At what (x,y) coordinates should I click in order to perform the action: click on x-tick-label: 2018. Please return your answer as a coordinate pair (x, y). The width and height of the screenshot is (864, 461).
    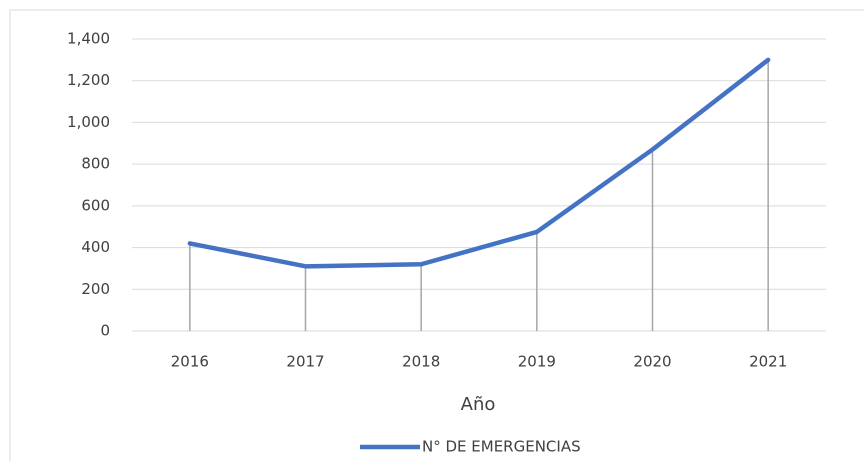
    Looking at the image, I should click on (421, 362).